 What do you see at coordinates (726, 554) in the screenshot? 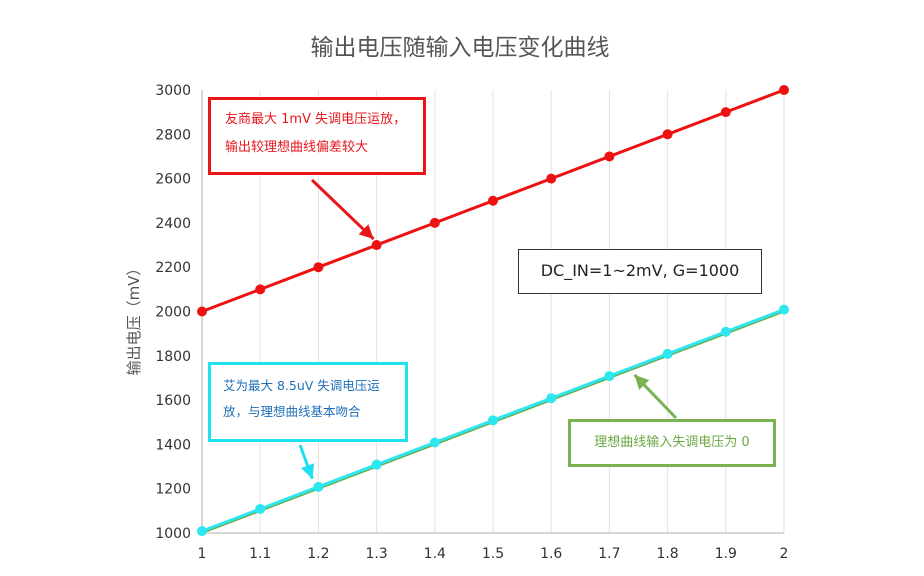
I see `x-tick-label: 1.9` at bounding box center [726, 554].